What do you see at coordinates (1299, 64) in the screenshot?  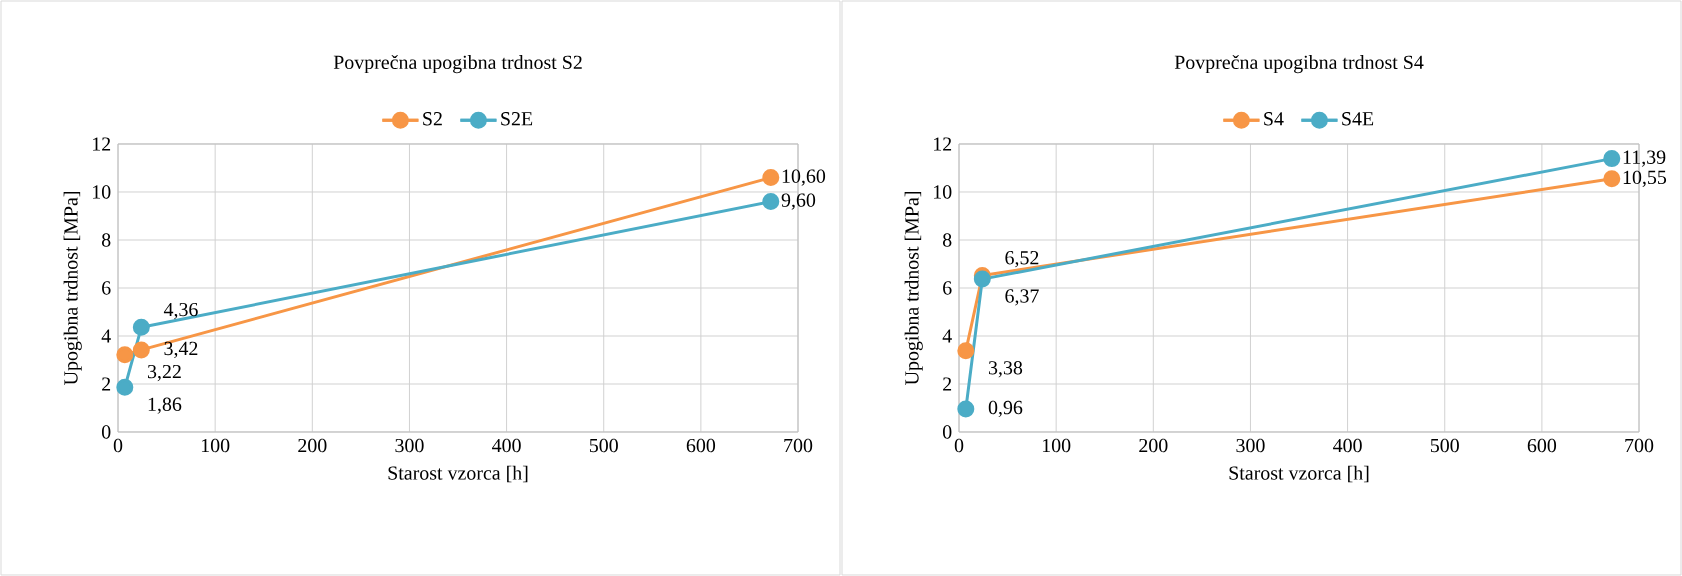 I see `chart-title: Povprečna upogibna trdnost S4` at bounding box center [1299, 64].